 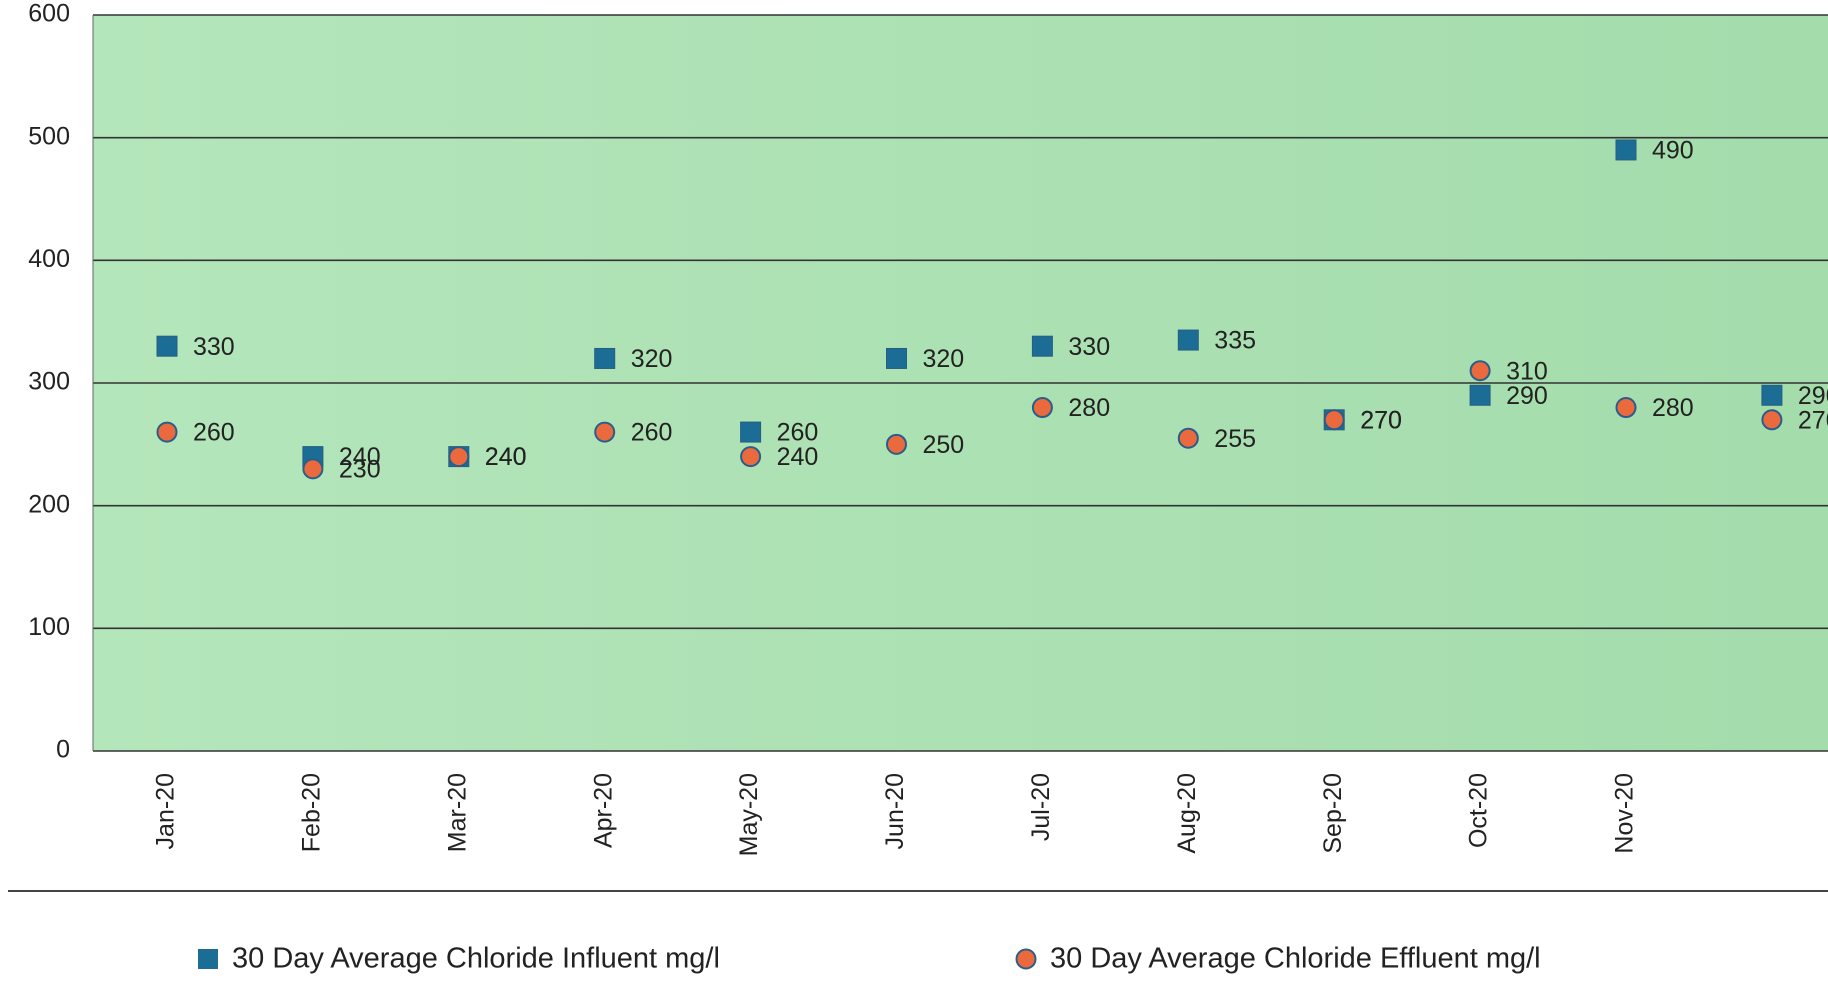 What do you see at coordinates (49, 259) in the screenshot?
I see `y-tick-label: 400` at bounding box center [49, 259].